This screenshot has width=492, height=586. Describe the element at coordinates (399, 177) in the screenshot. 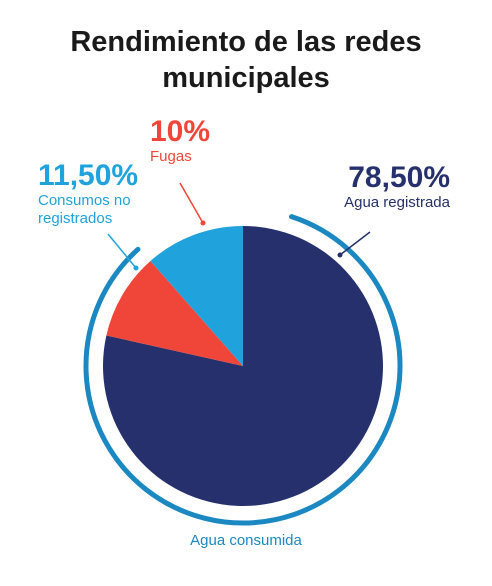

I see `value-label-agua-registrada: 78,50%` at that location.